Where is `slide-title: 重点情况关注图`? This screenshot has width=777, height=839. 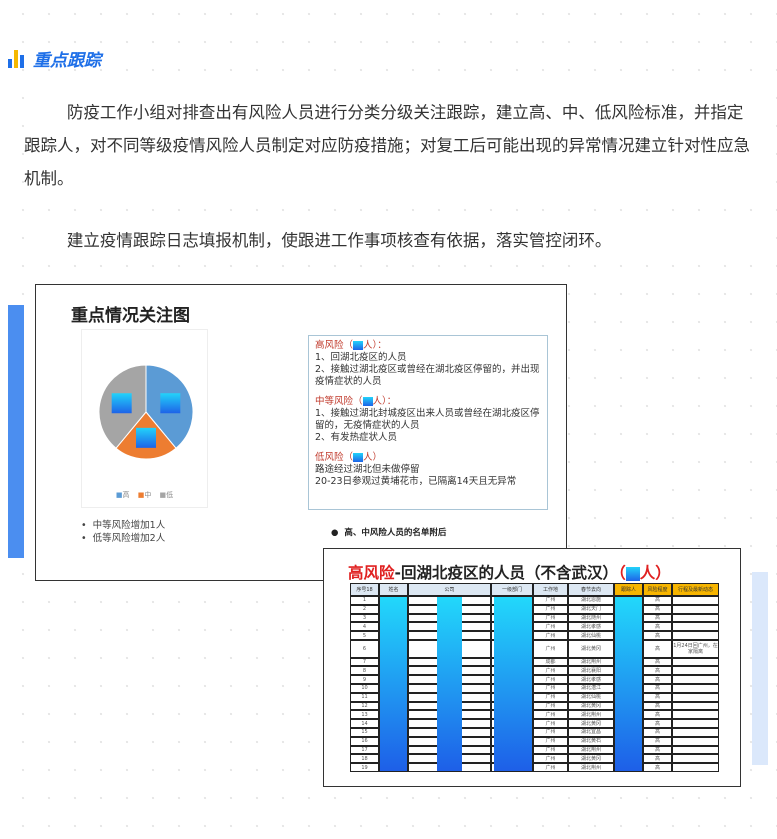 slide-title: 重点情况关注图 is located at coordinates (130, 316).